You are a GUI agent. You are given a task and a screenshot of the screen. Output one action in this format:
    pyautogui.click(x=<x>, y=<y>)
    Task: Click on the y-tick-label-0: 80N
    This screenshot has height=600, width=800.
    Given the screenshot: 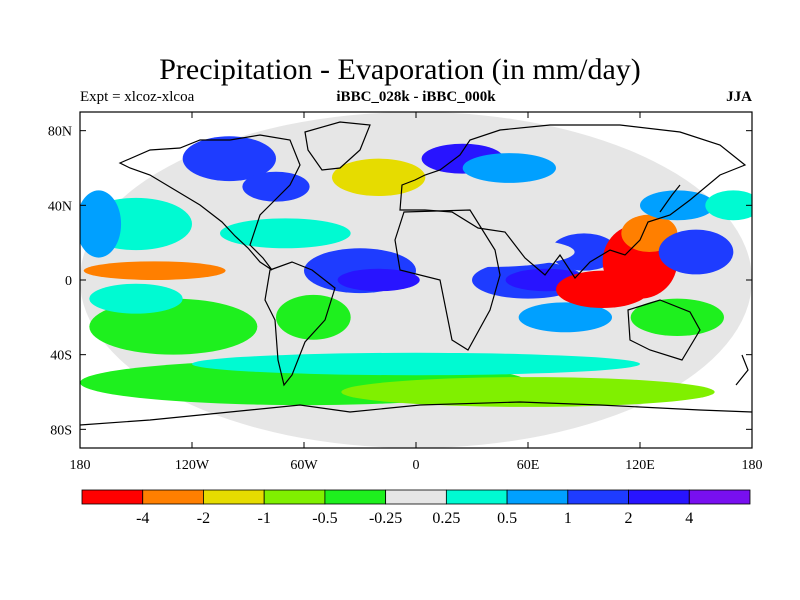 What is the action you would take?
    pyautogui.click(x=60, y=132)
    